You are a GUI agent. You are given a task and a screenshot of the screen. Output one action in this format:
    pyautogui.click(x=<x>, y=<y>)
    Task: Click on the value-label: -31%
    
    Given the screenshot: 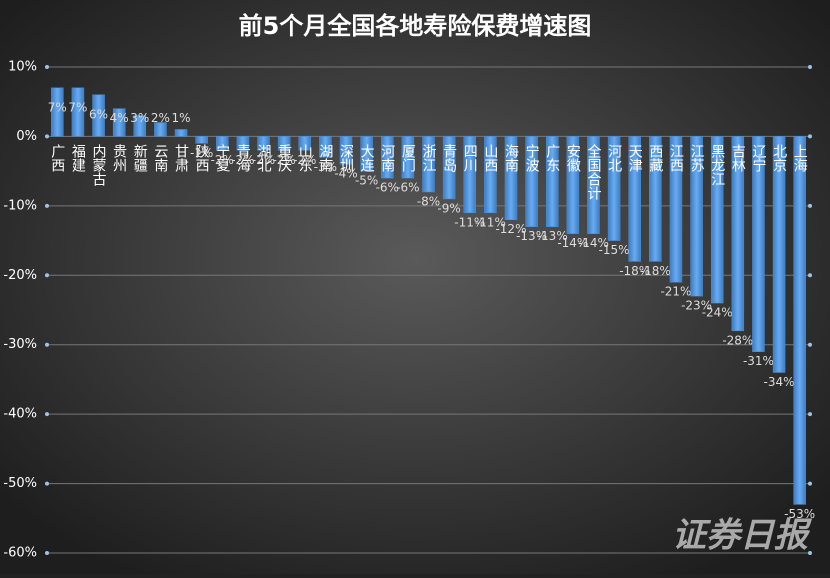 What is the action you would take?
    pyautogui.click(x=758, y=361)
    